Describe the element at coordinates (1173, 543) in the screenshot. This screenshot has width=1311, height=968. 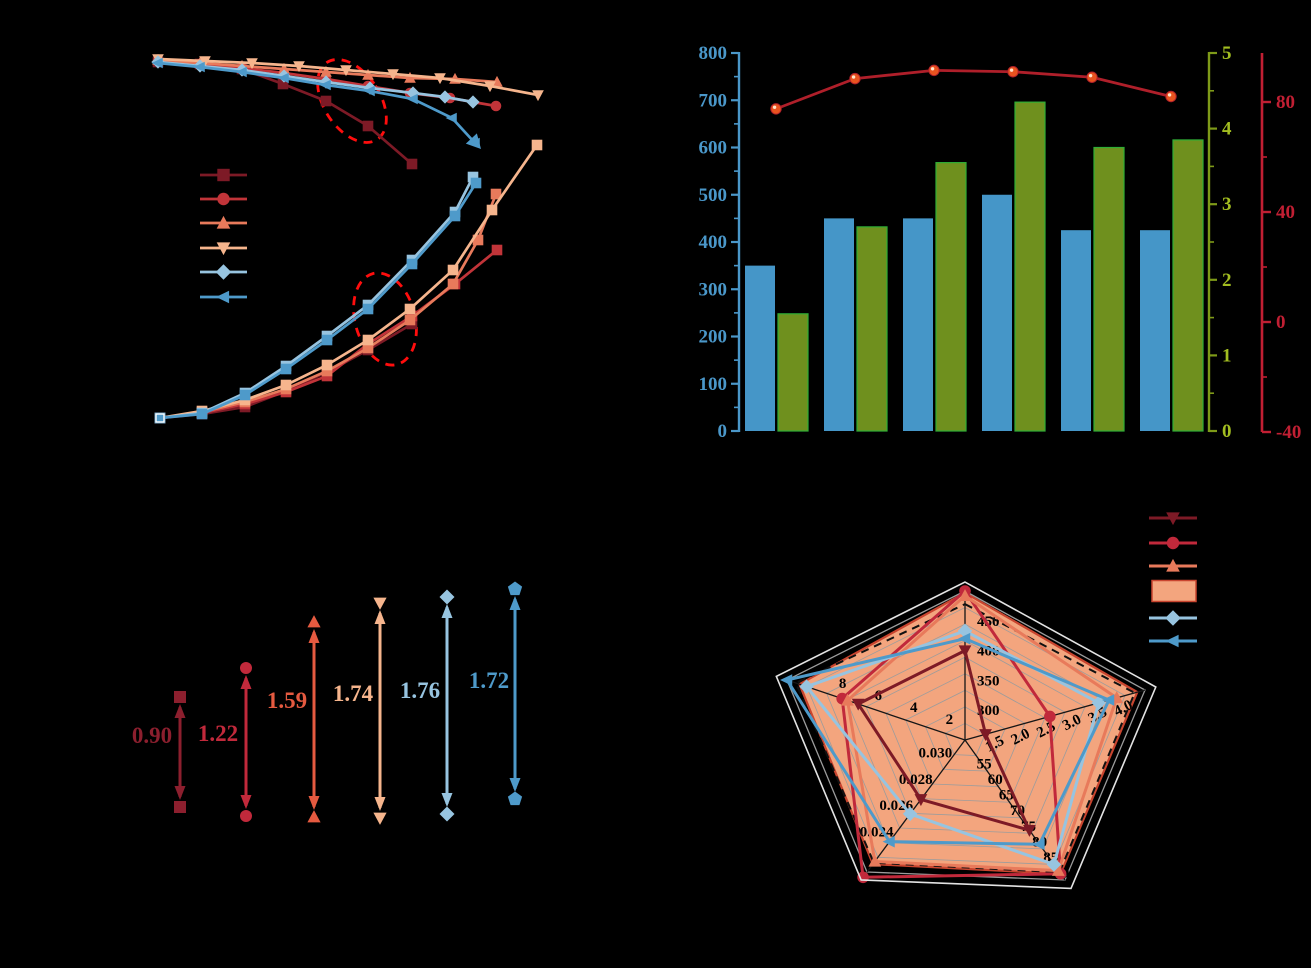
I see `legend-circle-icon` at that location.